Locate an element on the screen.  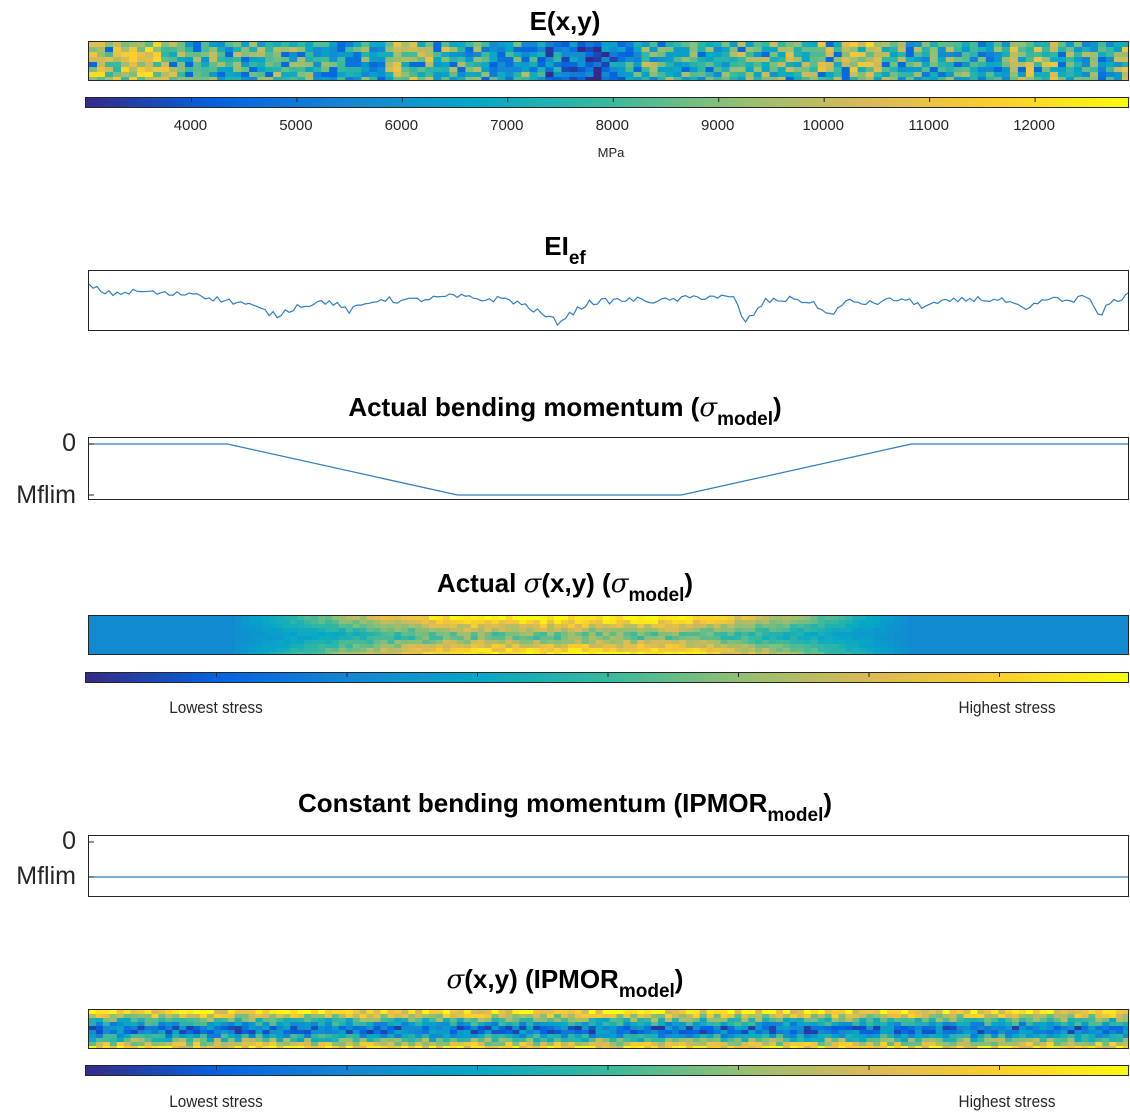
const-bm-title: Constant bending momentum (IPMORmodel) is located at coordinates (565, 807).